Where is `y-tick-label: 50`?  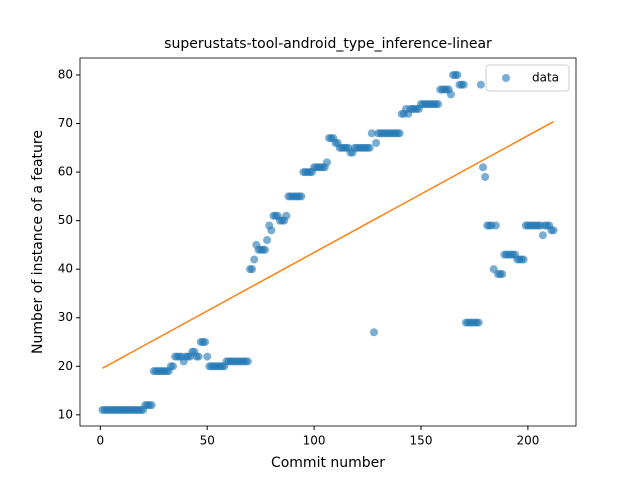
y-tick-label: 50 is located at coordinates (65, 220).